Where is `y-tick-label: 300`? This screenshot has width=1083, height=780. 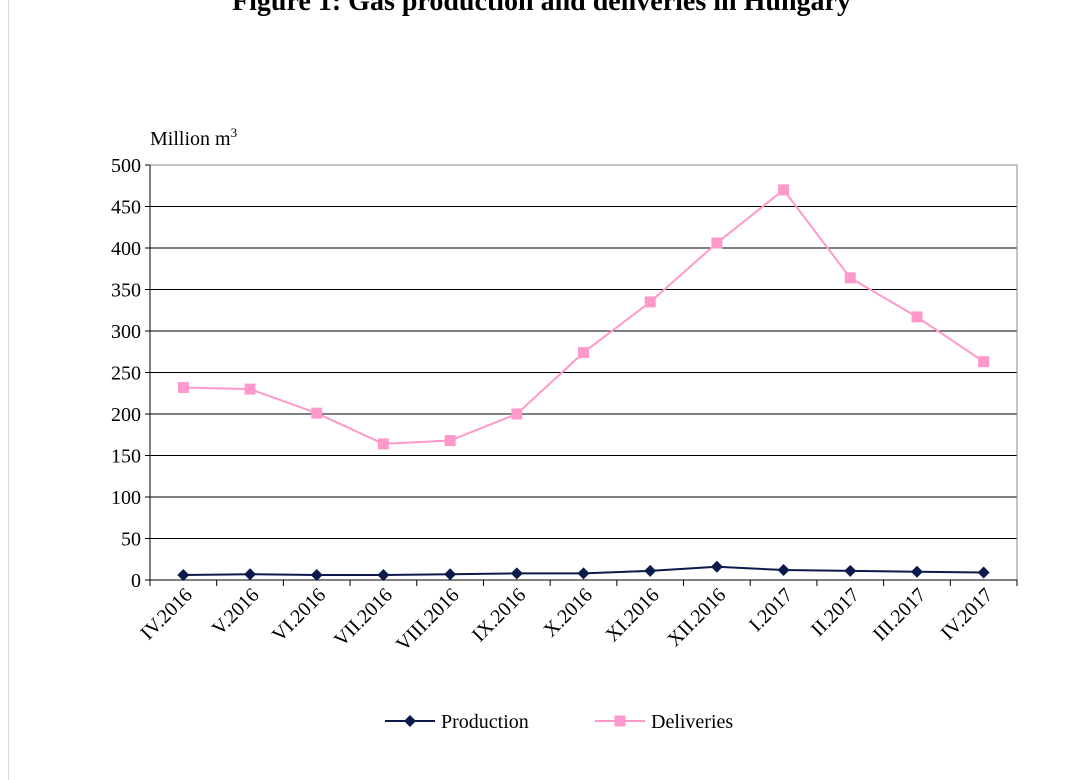 y-tick-label: 300 is located at coordinates (126, 332).